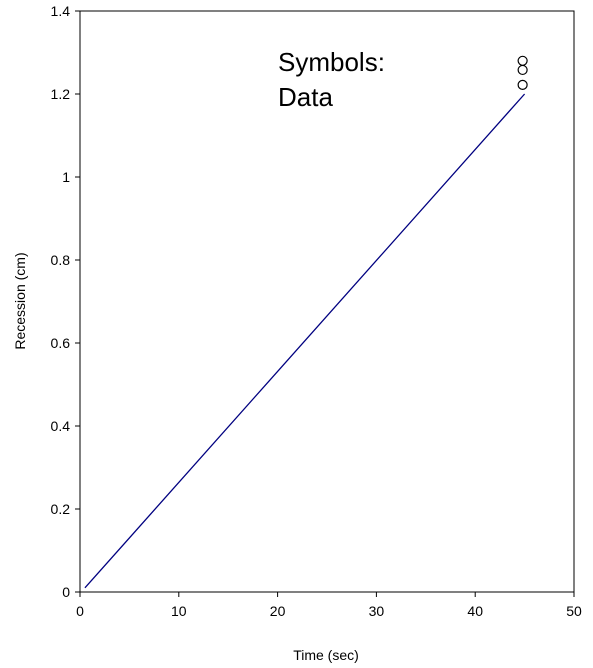 The image size is (593, 668). What do you see at coordinates (61, 343) in the screenshot?
I see `y-tick-label: 0.6` at bounding box center [61, 343].